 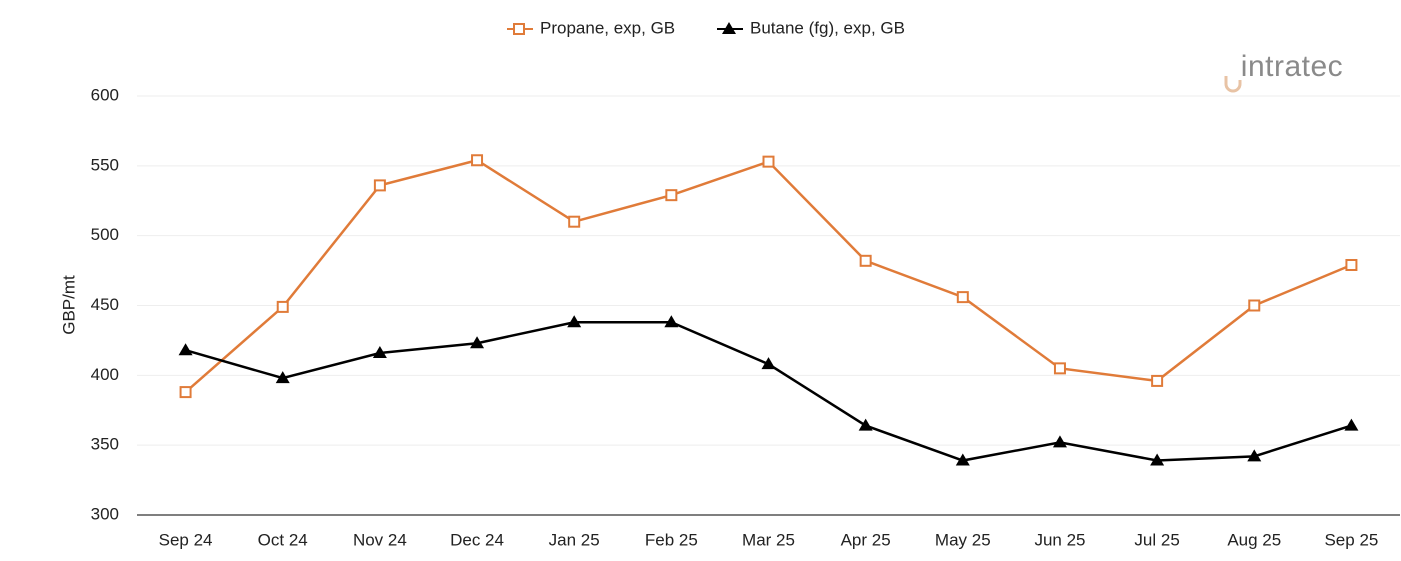 I want to click on x-tick-label: Jan 25, so click(x=574, y=539).